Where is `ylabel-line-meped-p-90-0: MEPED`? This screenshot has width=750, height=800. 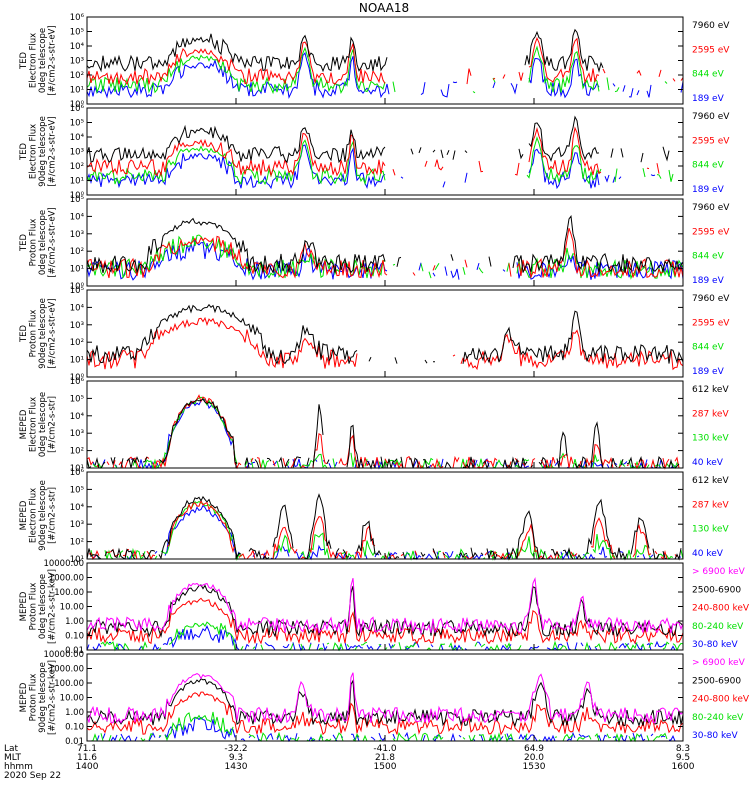
ylabel-line-meped-p-90-0: MEPED is located at coordinates (24, 697).